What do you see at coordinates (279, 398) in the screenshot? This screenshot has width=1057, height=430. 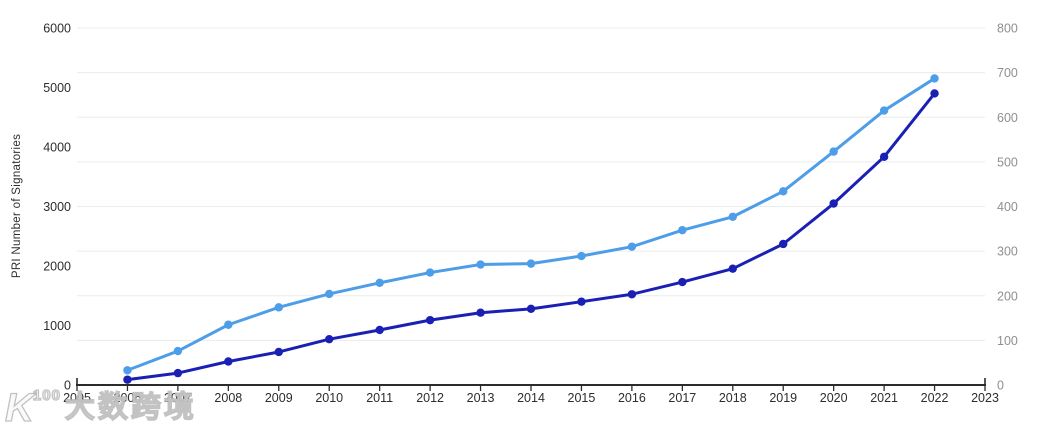 I see `x-tick-label: 2009` at bounding box center [279, 398].